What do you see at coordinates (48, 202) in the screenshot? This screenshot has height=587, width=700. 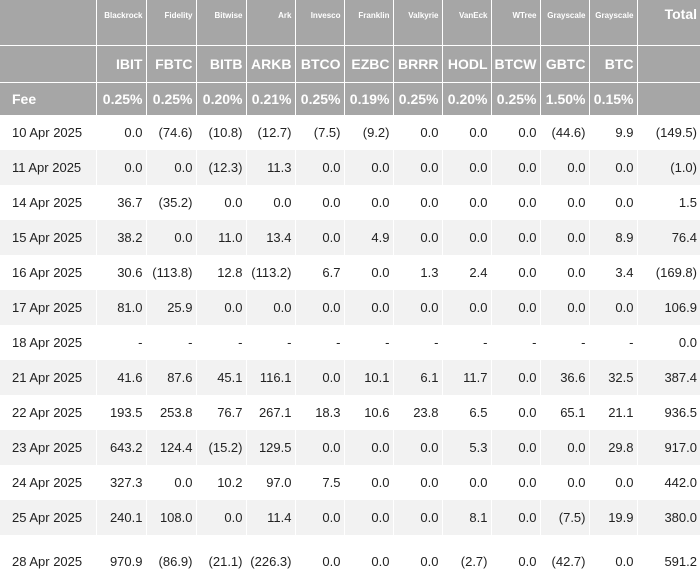 I see `row-date: 14 Apr 2025` at bounding box center [48, 202].